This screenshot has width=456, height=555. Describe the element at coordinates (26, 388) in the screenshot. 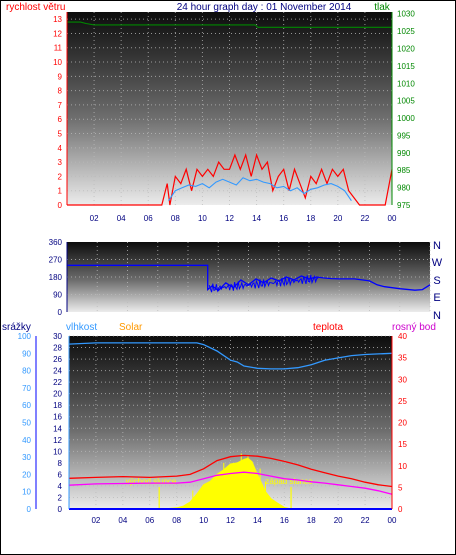

I see `rain-tick-label: 70` at that location.